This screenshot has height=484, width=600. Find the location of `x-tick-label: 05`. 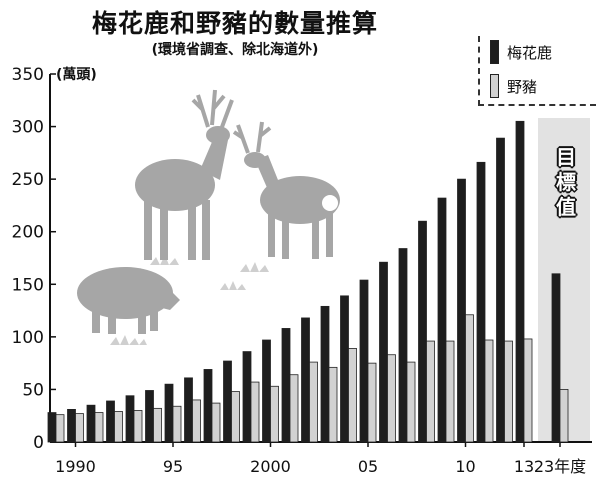

x-tick-label: 05 is located at coordinates (368, 466).